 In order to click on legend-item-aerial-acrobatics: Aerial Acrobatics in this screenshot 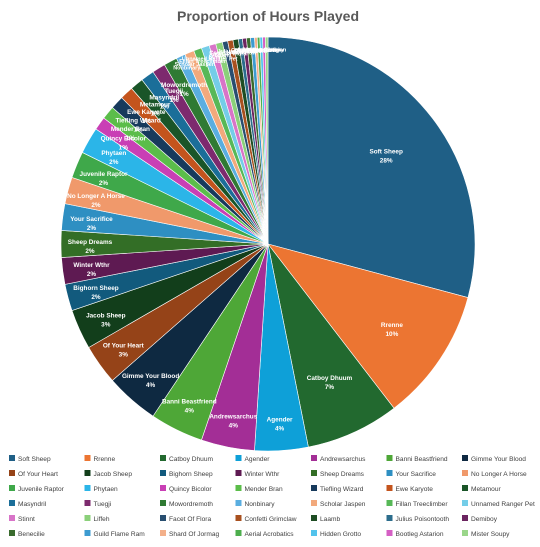, I will do `click(264, 534)`.